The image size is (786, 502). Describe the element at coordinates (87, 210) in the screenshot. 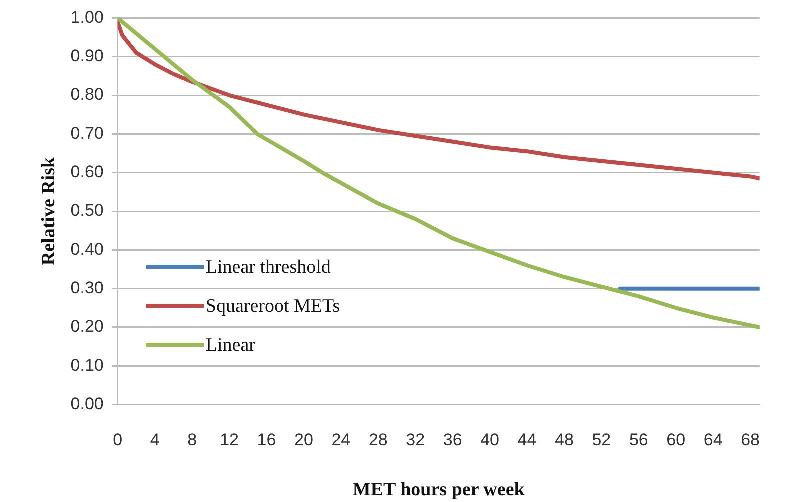

I see `y-tick-label: 0.50` at that location.